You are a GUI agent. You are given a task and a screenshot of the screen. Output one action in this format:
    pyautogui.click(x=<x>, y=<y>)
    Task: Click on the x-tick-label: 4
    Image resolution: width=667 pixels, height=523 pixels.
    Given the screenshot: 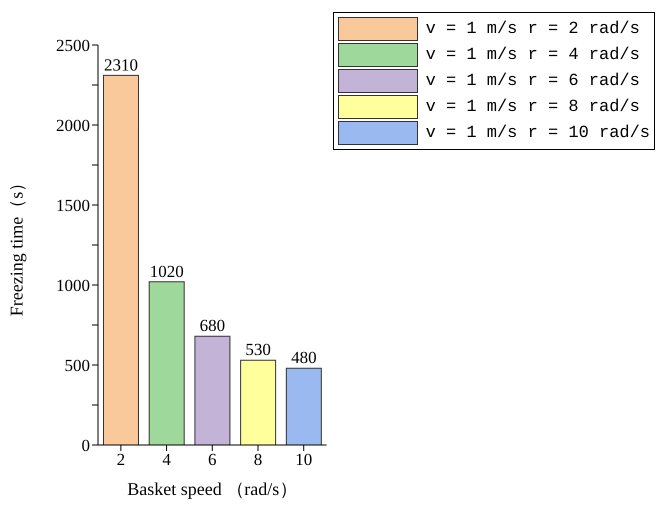 What is the action you would take?
    pyautogui.click(x=167, y=460)
    